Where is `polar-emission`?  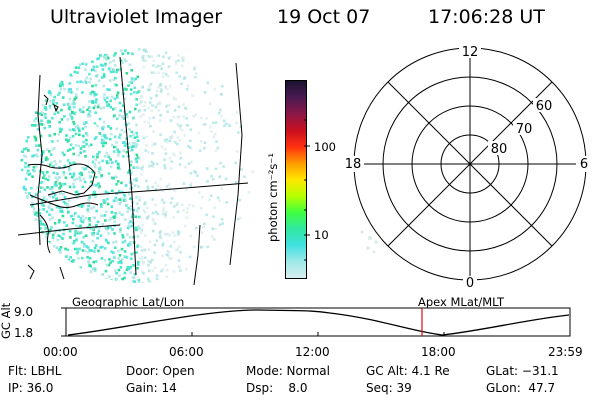 polar-emission is located at coordinates (369, 242).